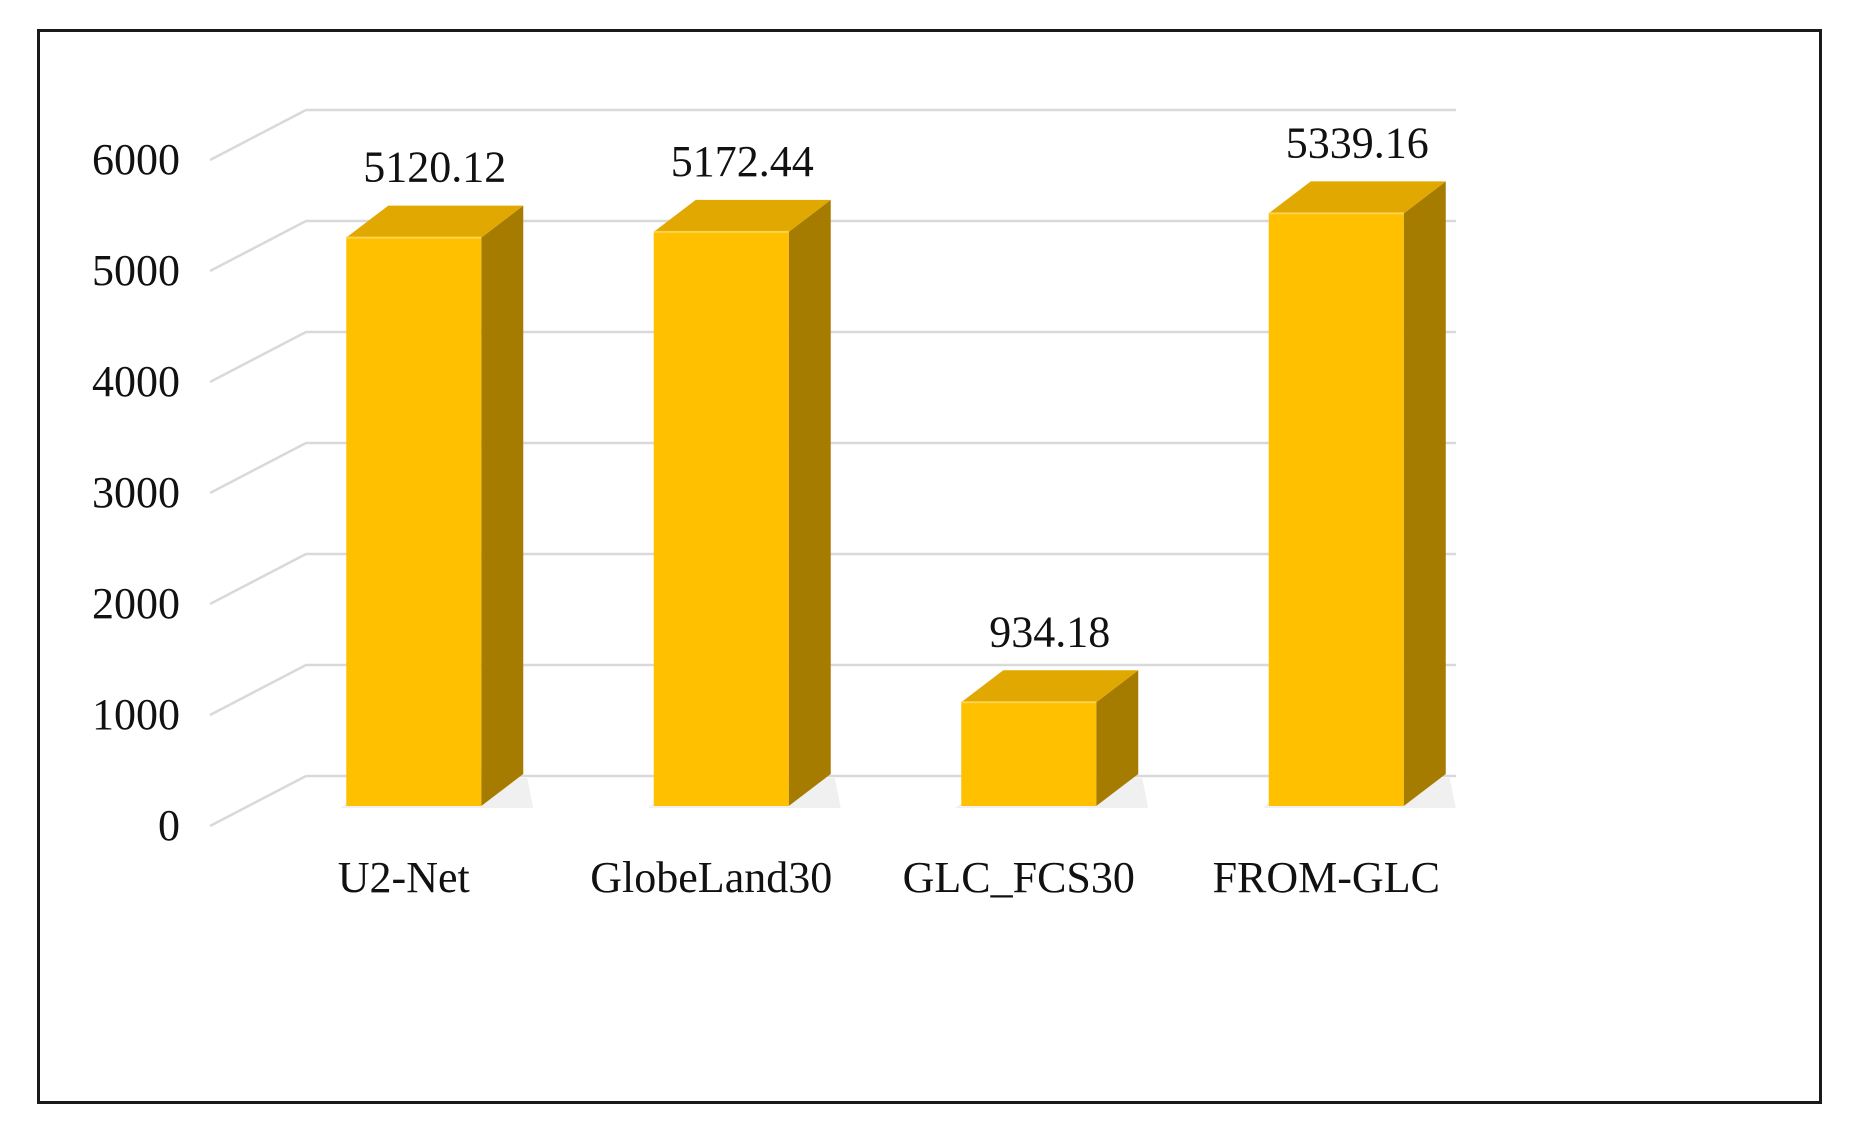 The height and width of the screenshot is (1139, 1851). I want to click on data-label: 5120.12, so click(434, 167).